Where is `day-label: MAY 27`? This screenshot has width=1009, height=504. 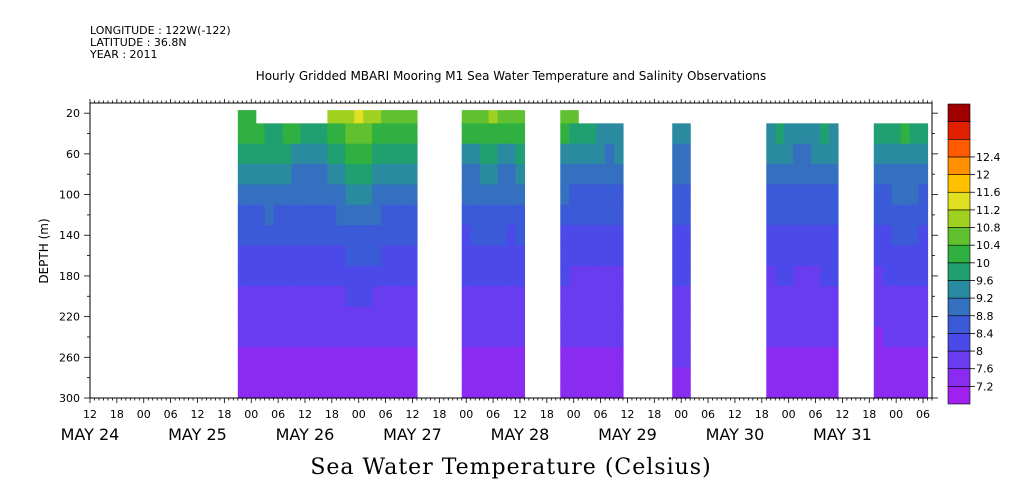
day-label: MAY 27 is located at coordinates (412, 434).